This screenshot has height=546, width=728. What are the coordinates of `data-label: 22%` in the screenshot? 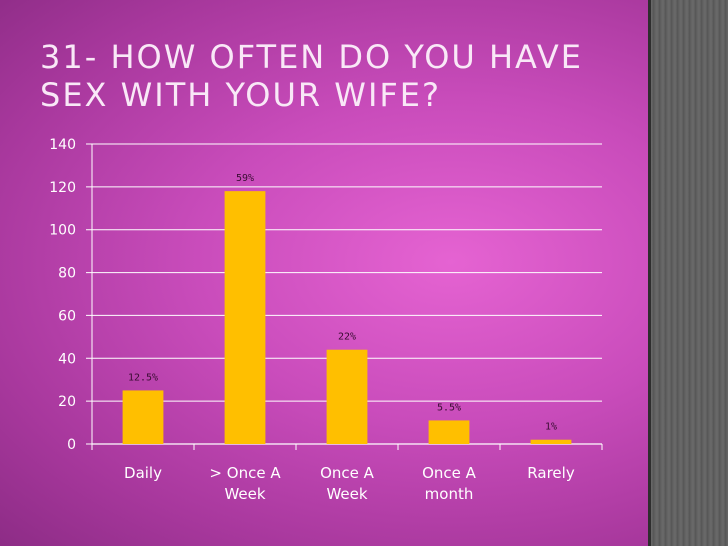 It's located at (347, 337).